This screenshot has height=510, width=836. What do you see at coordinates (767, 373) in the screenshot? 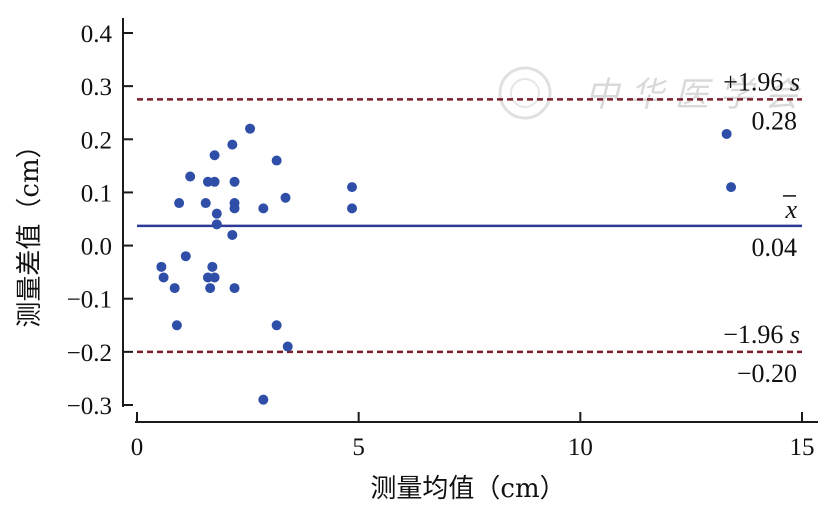
I see `reference-line-value: −0.20` at bounding box center [767, 373].